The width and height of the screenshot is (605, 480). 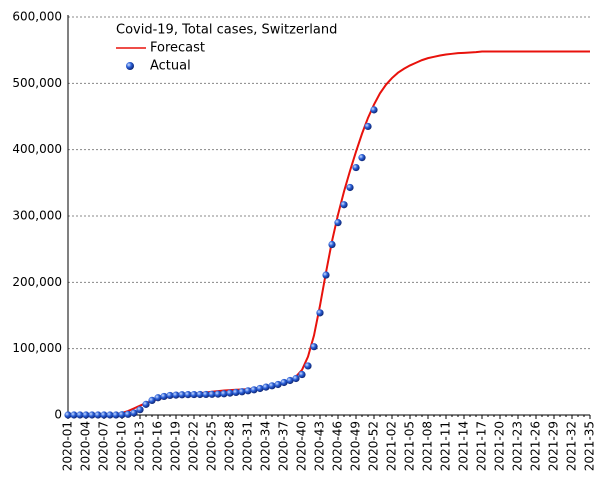 I want to click on legend-label: Forecast, so click(x=177, y=48).